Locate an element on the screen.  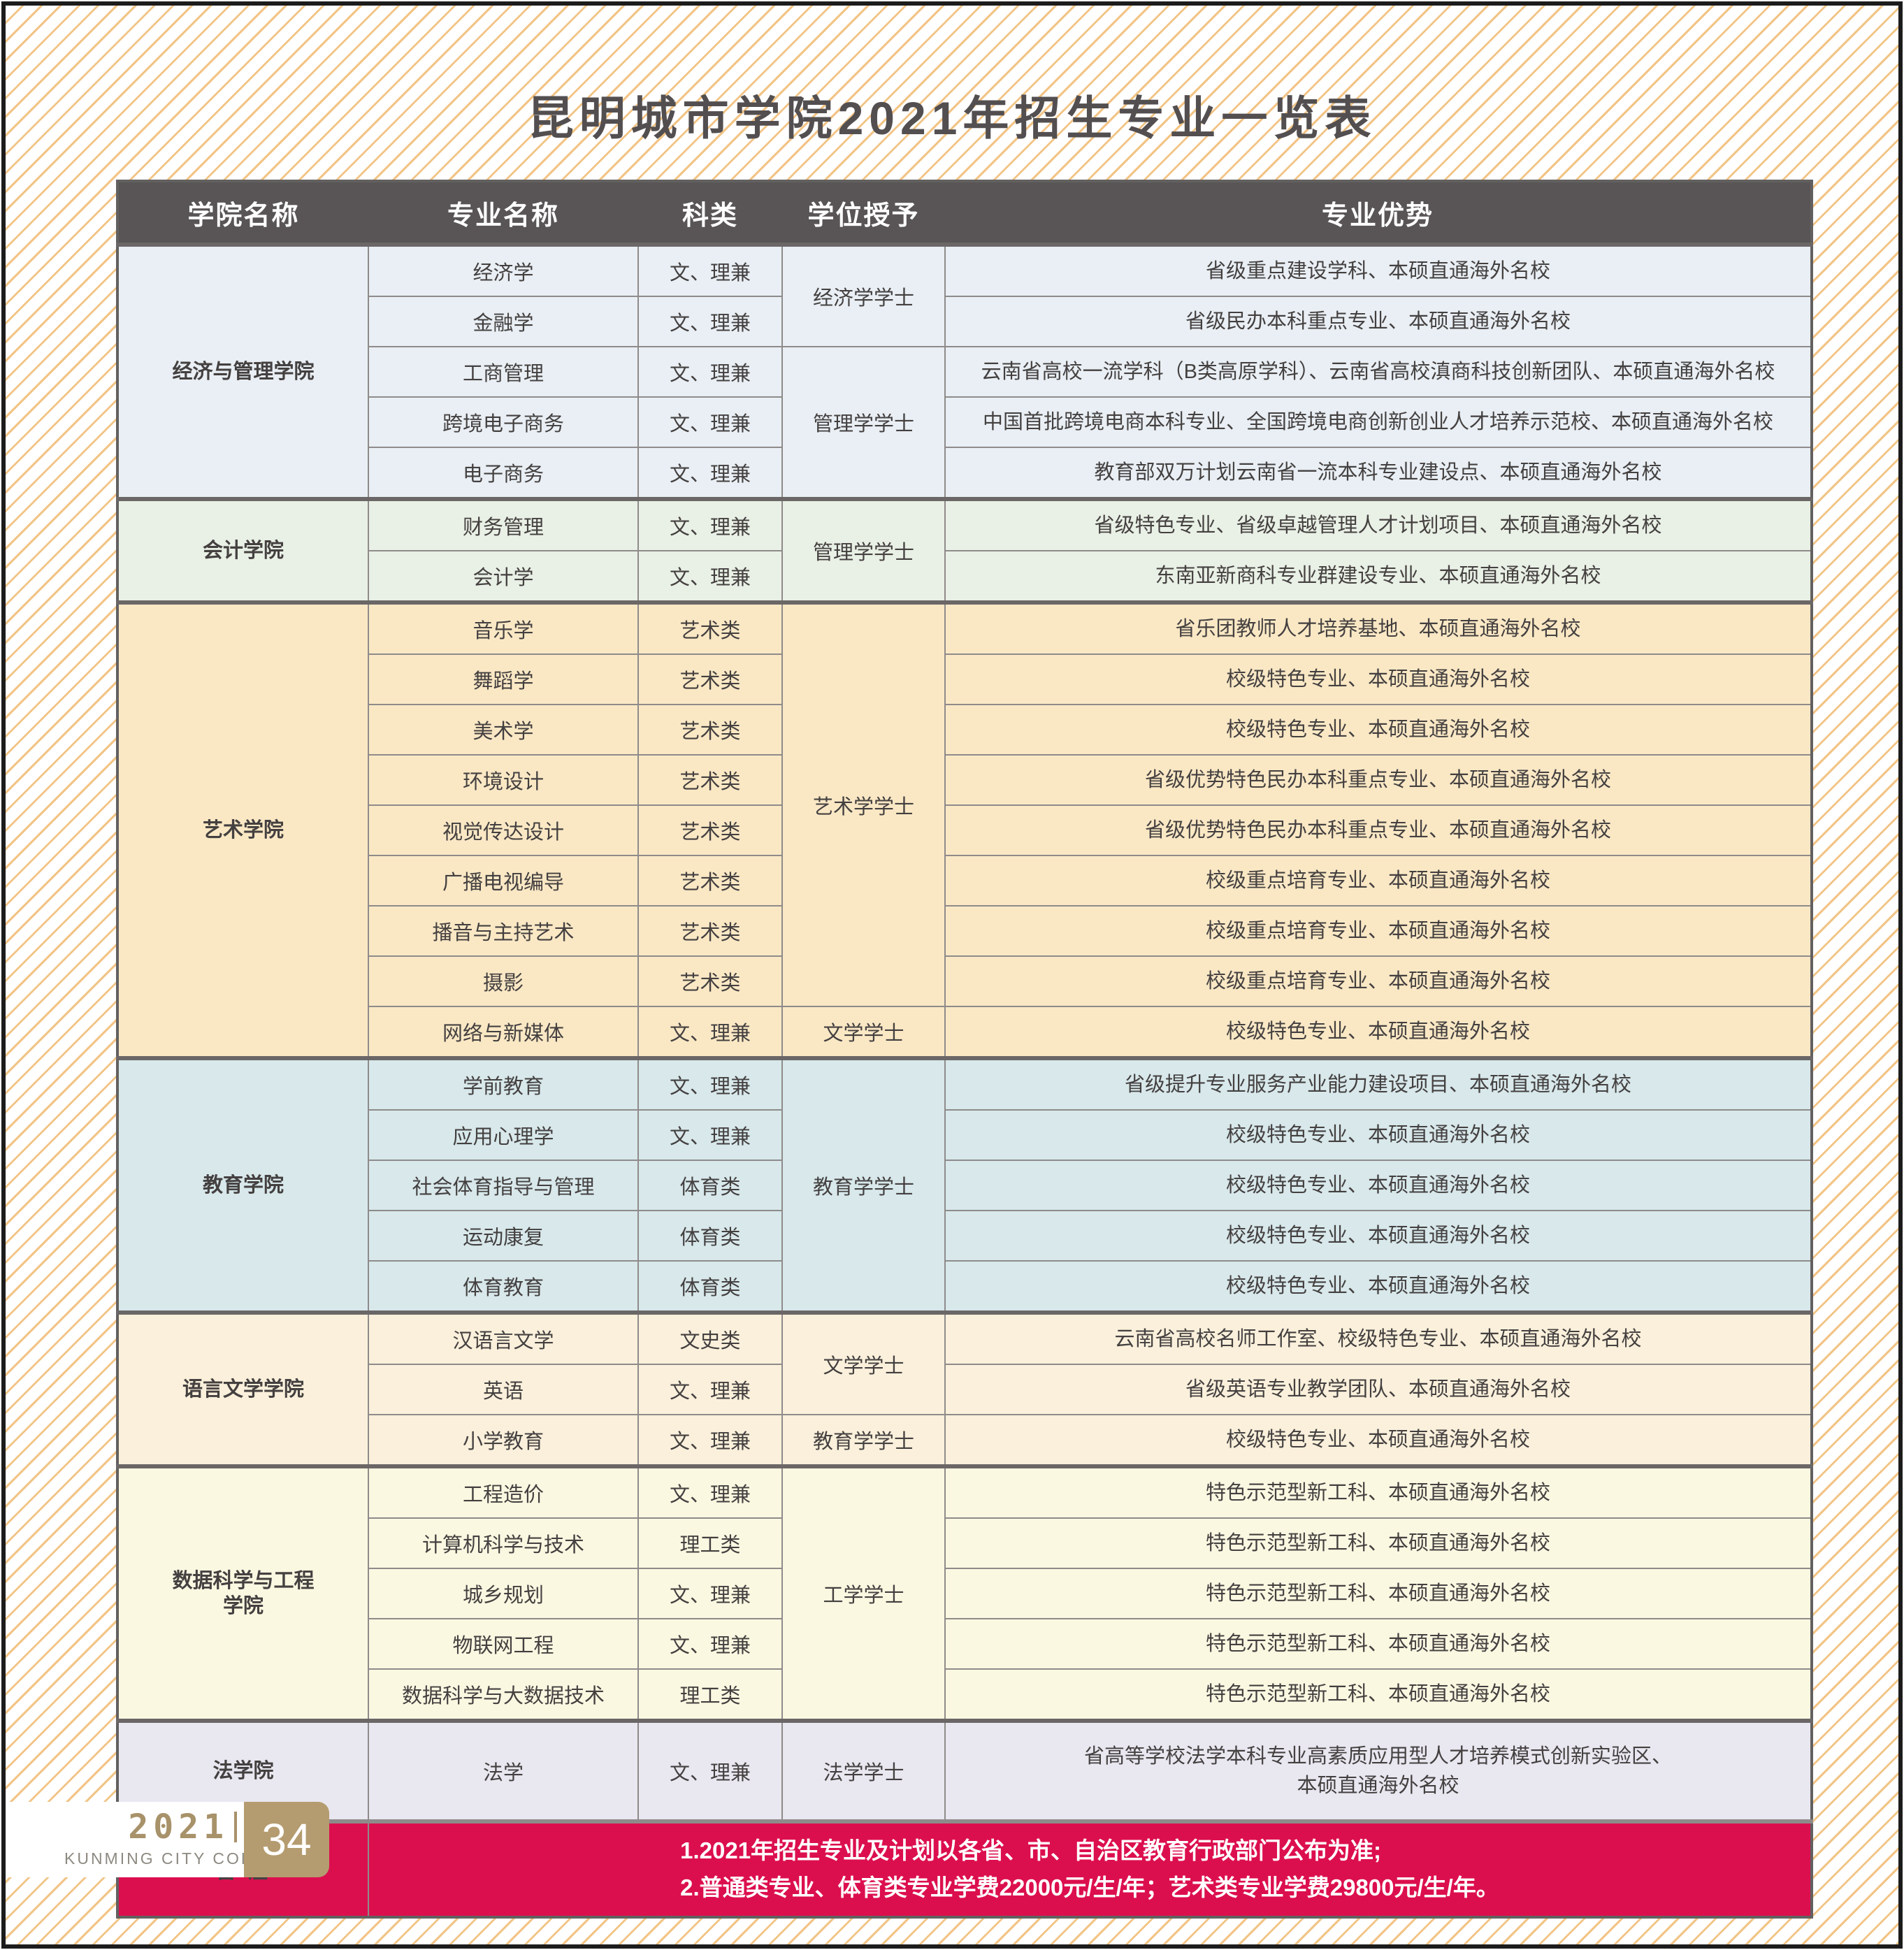
college-cell: 教育学院 is located at coordinates (243, 1185).